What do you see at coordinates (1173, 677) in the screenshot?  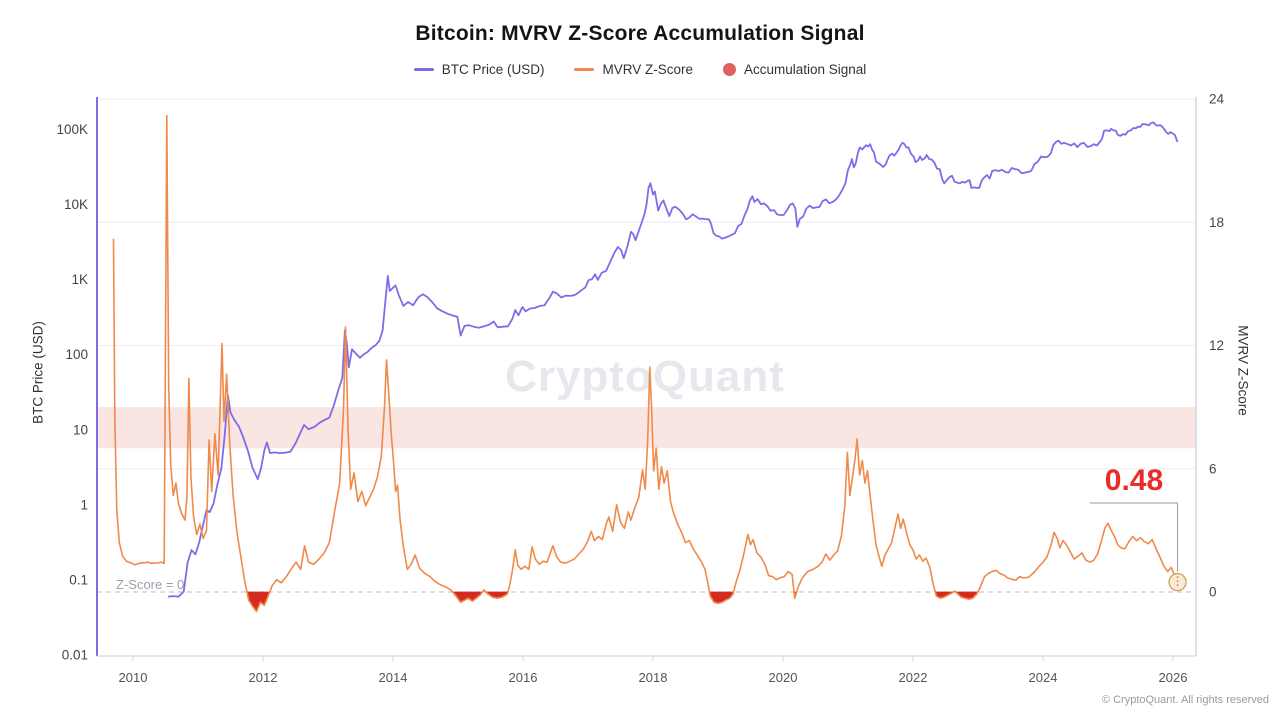 I see `x-tick-label: 2026` at bounding box center [1173, 677].